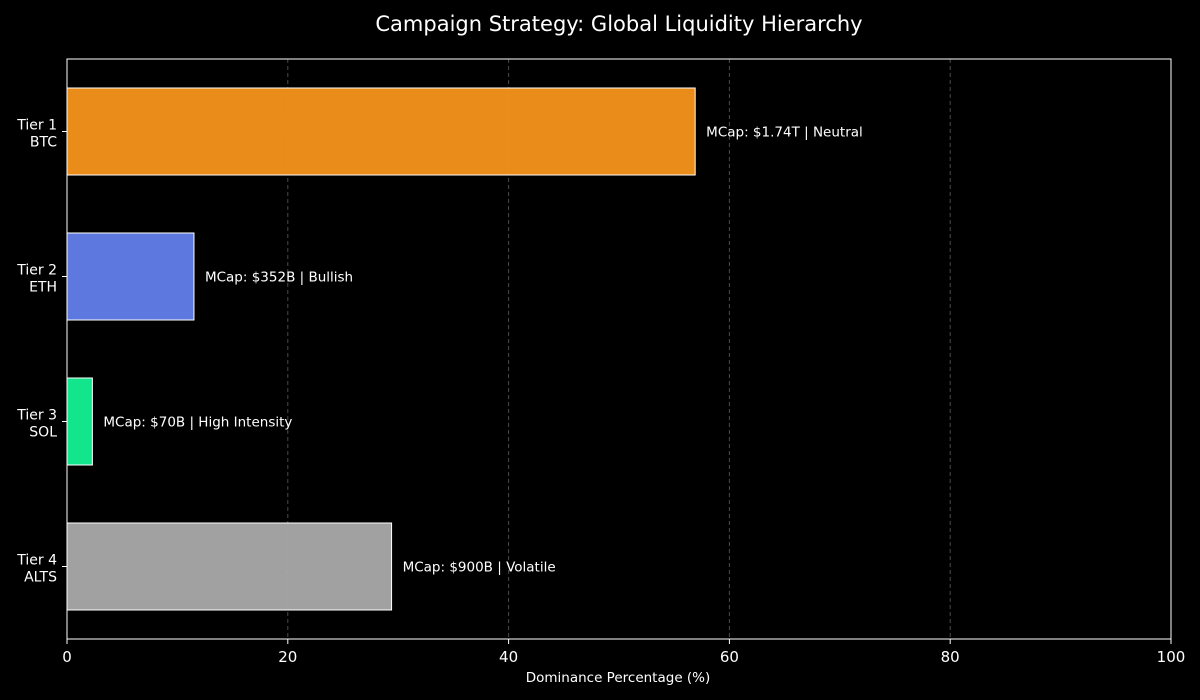 This screenshot has height=700, width=1200. Describe the element at coordinates (229, 566) in the screenshot. I see `bar-alts` at that location.